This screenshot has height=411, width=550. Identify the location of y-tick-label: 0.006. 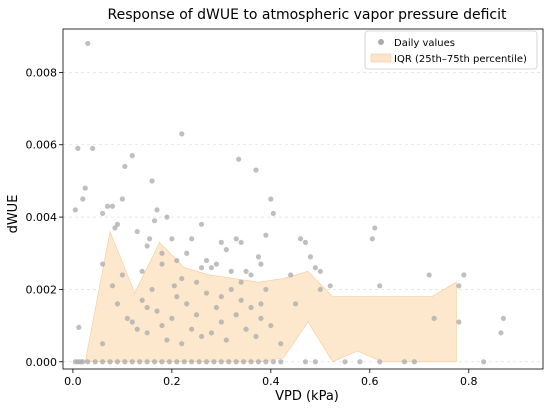
(42, 145).